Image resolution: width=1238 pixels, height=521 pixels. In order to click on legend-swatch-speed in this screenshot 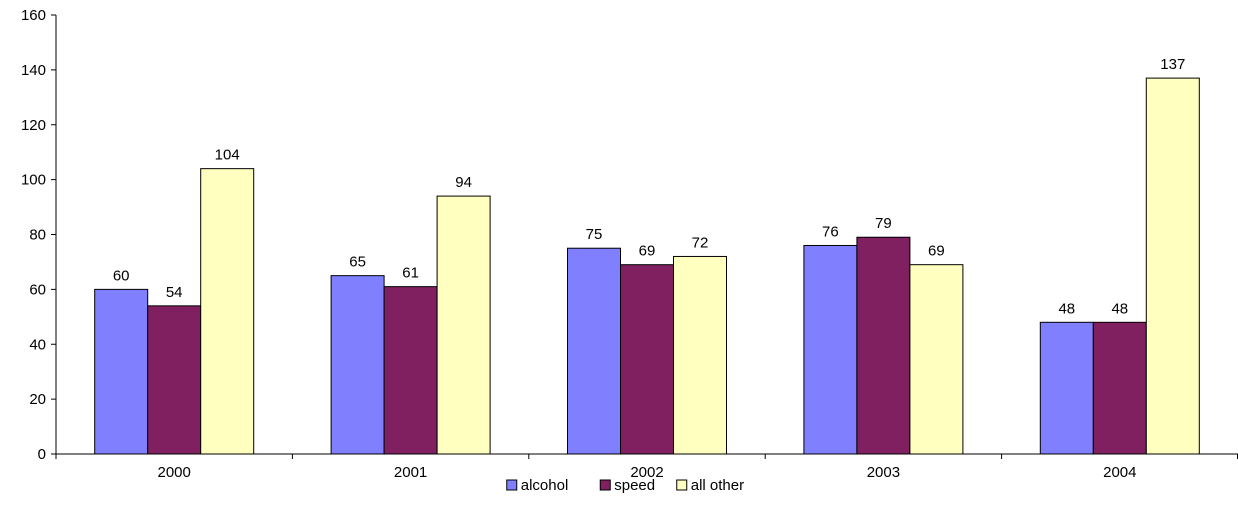, I will do `click(605, 485)`.